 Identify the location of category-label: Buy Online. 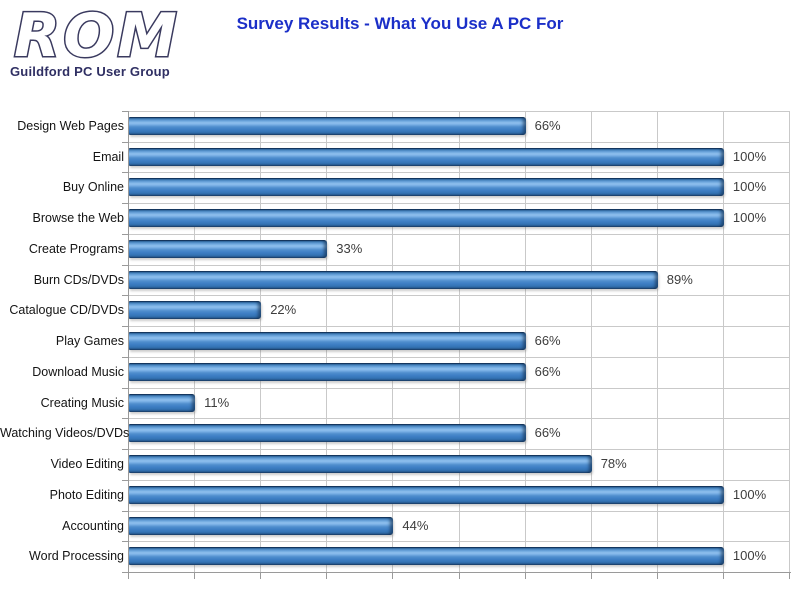
(93, 187).